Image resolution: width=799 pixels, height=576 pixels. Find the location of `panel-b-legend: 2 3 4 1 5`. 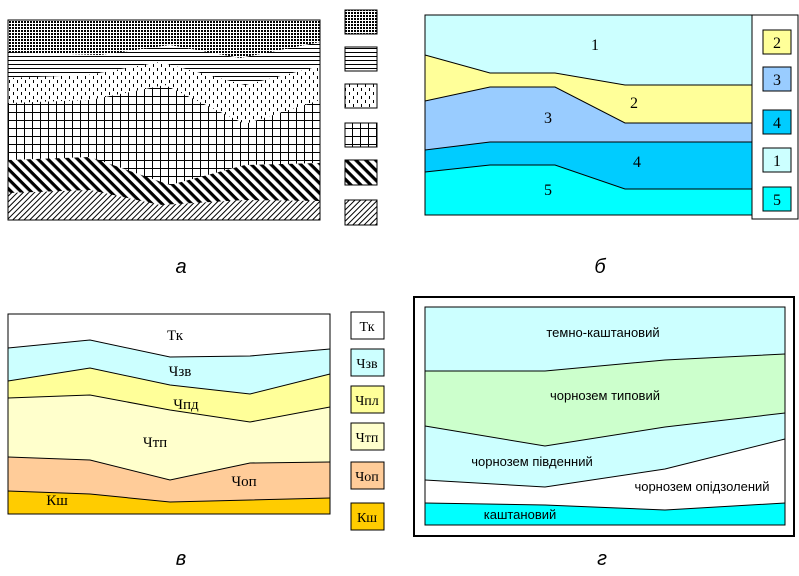

panel-b-legend: 2 3 4 1 5 is located at coordinates (775, 117).